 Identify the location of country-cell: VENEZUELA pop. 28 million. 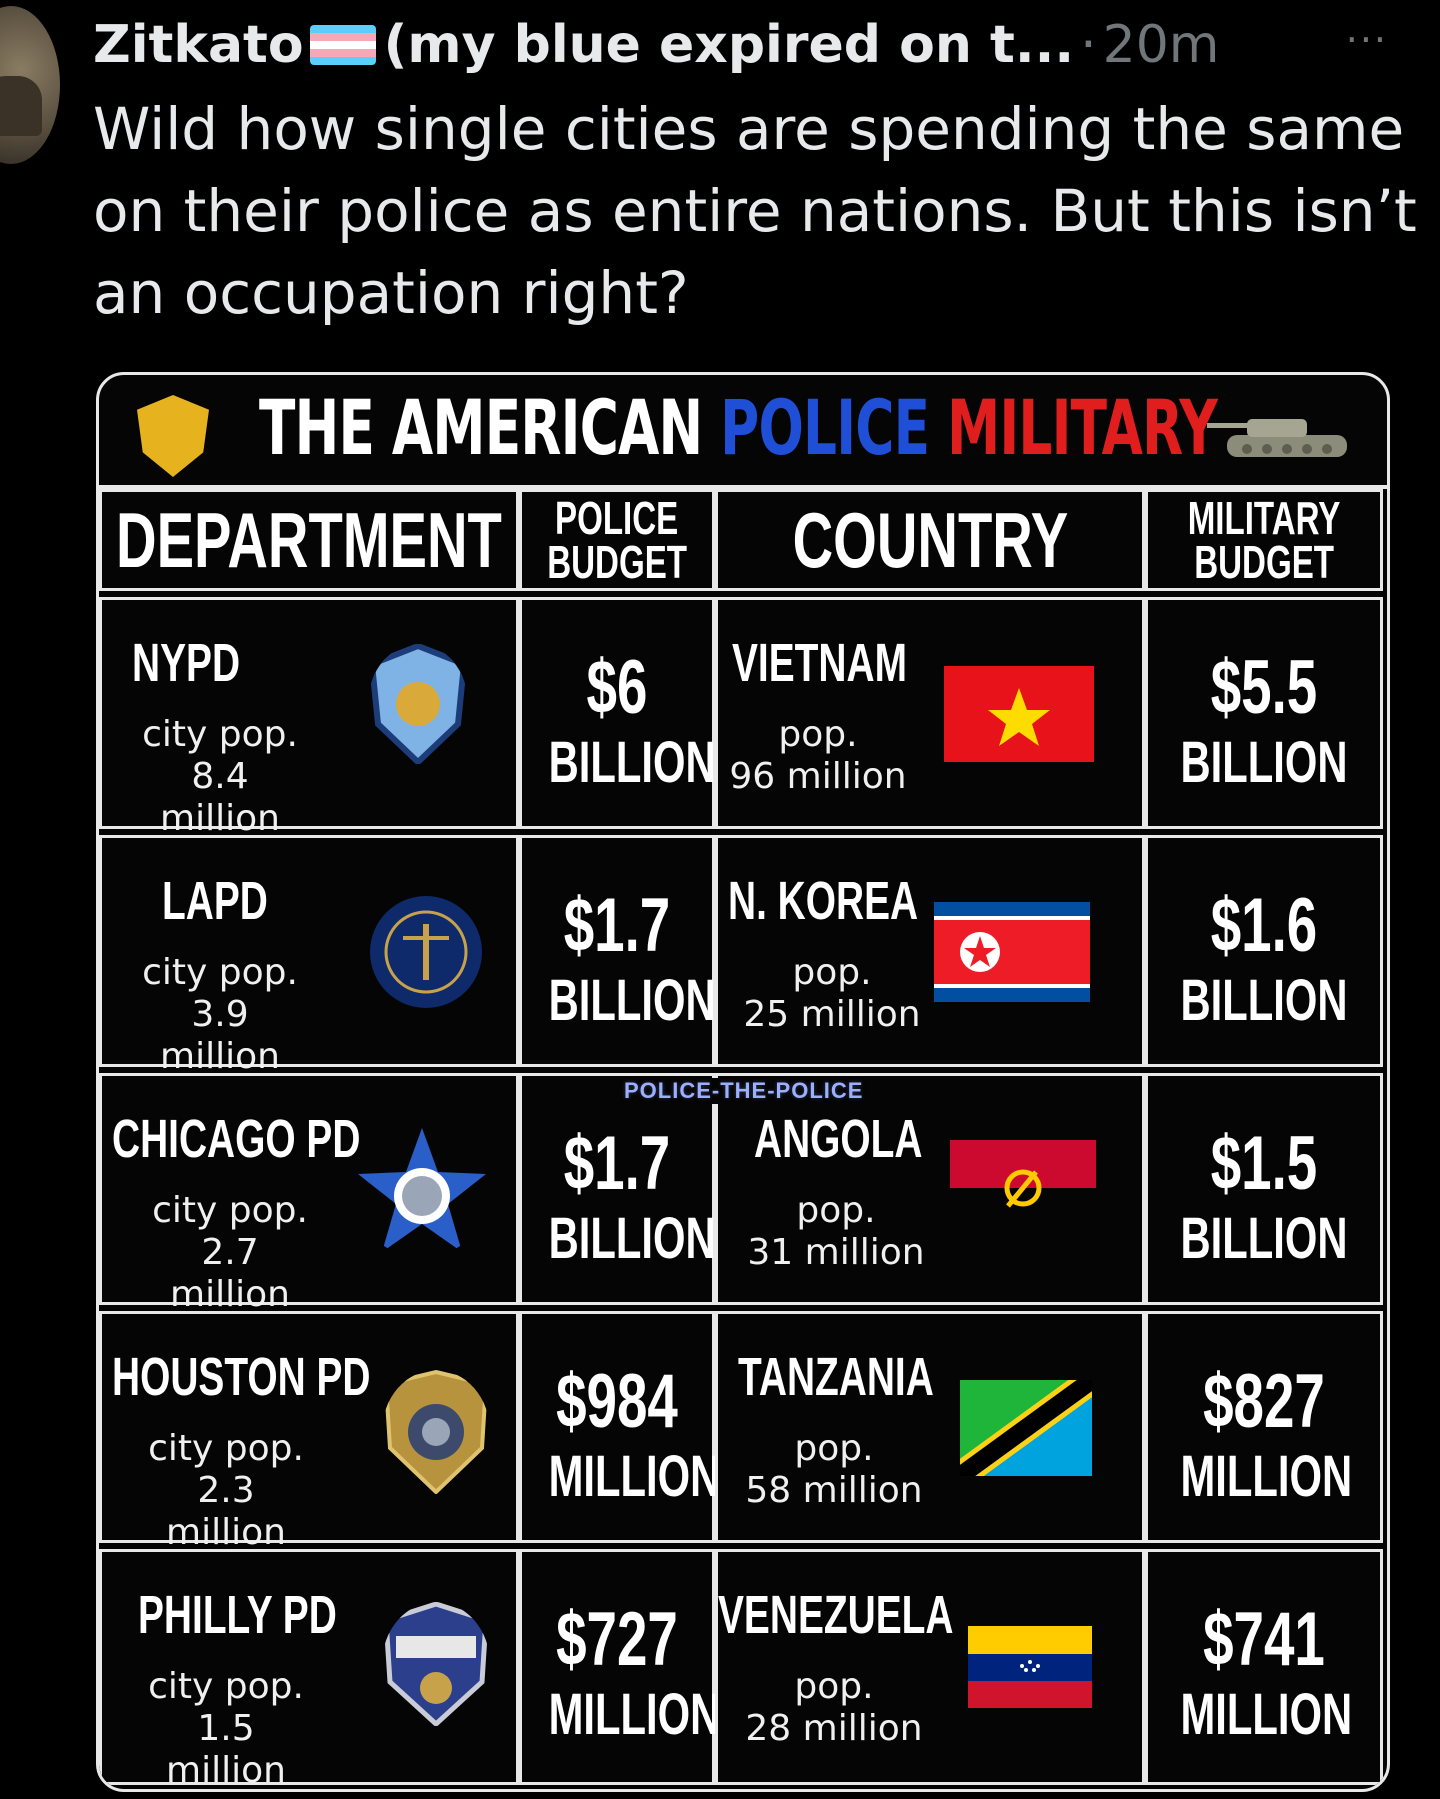
(930, 1667).